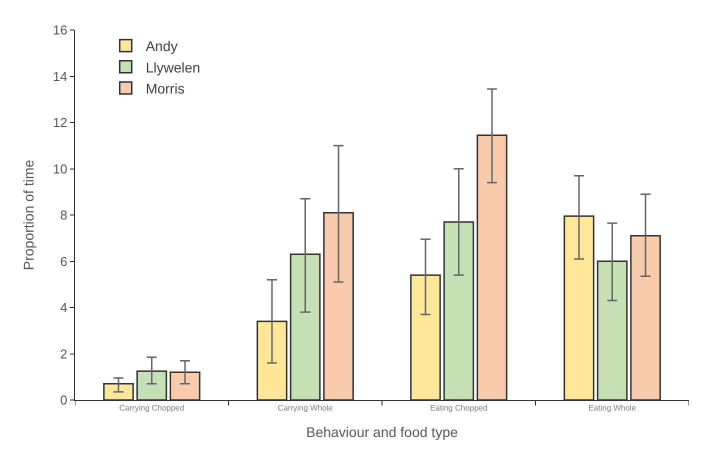 The height and width of the screenshot is (455, 719). What do you see at coordinates (151, 408) in the screenshot?
I see `x-tick-label: Carrying Chopped` at bounding box center [151, 408].